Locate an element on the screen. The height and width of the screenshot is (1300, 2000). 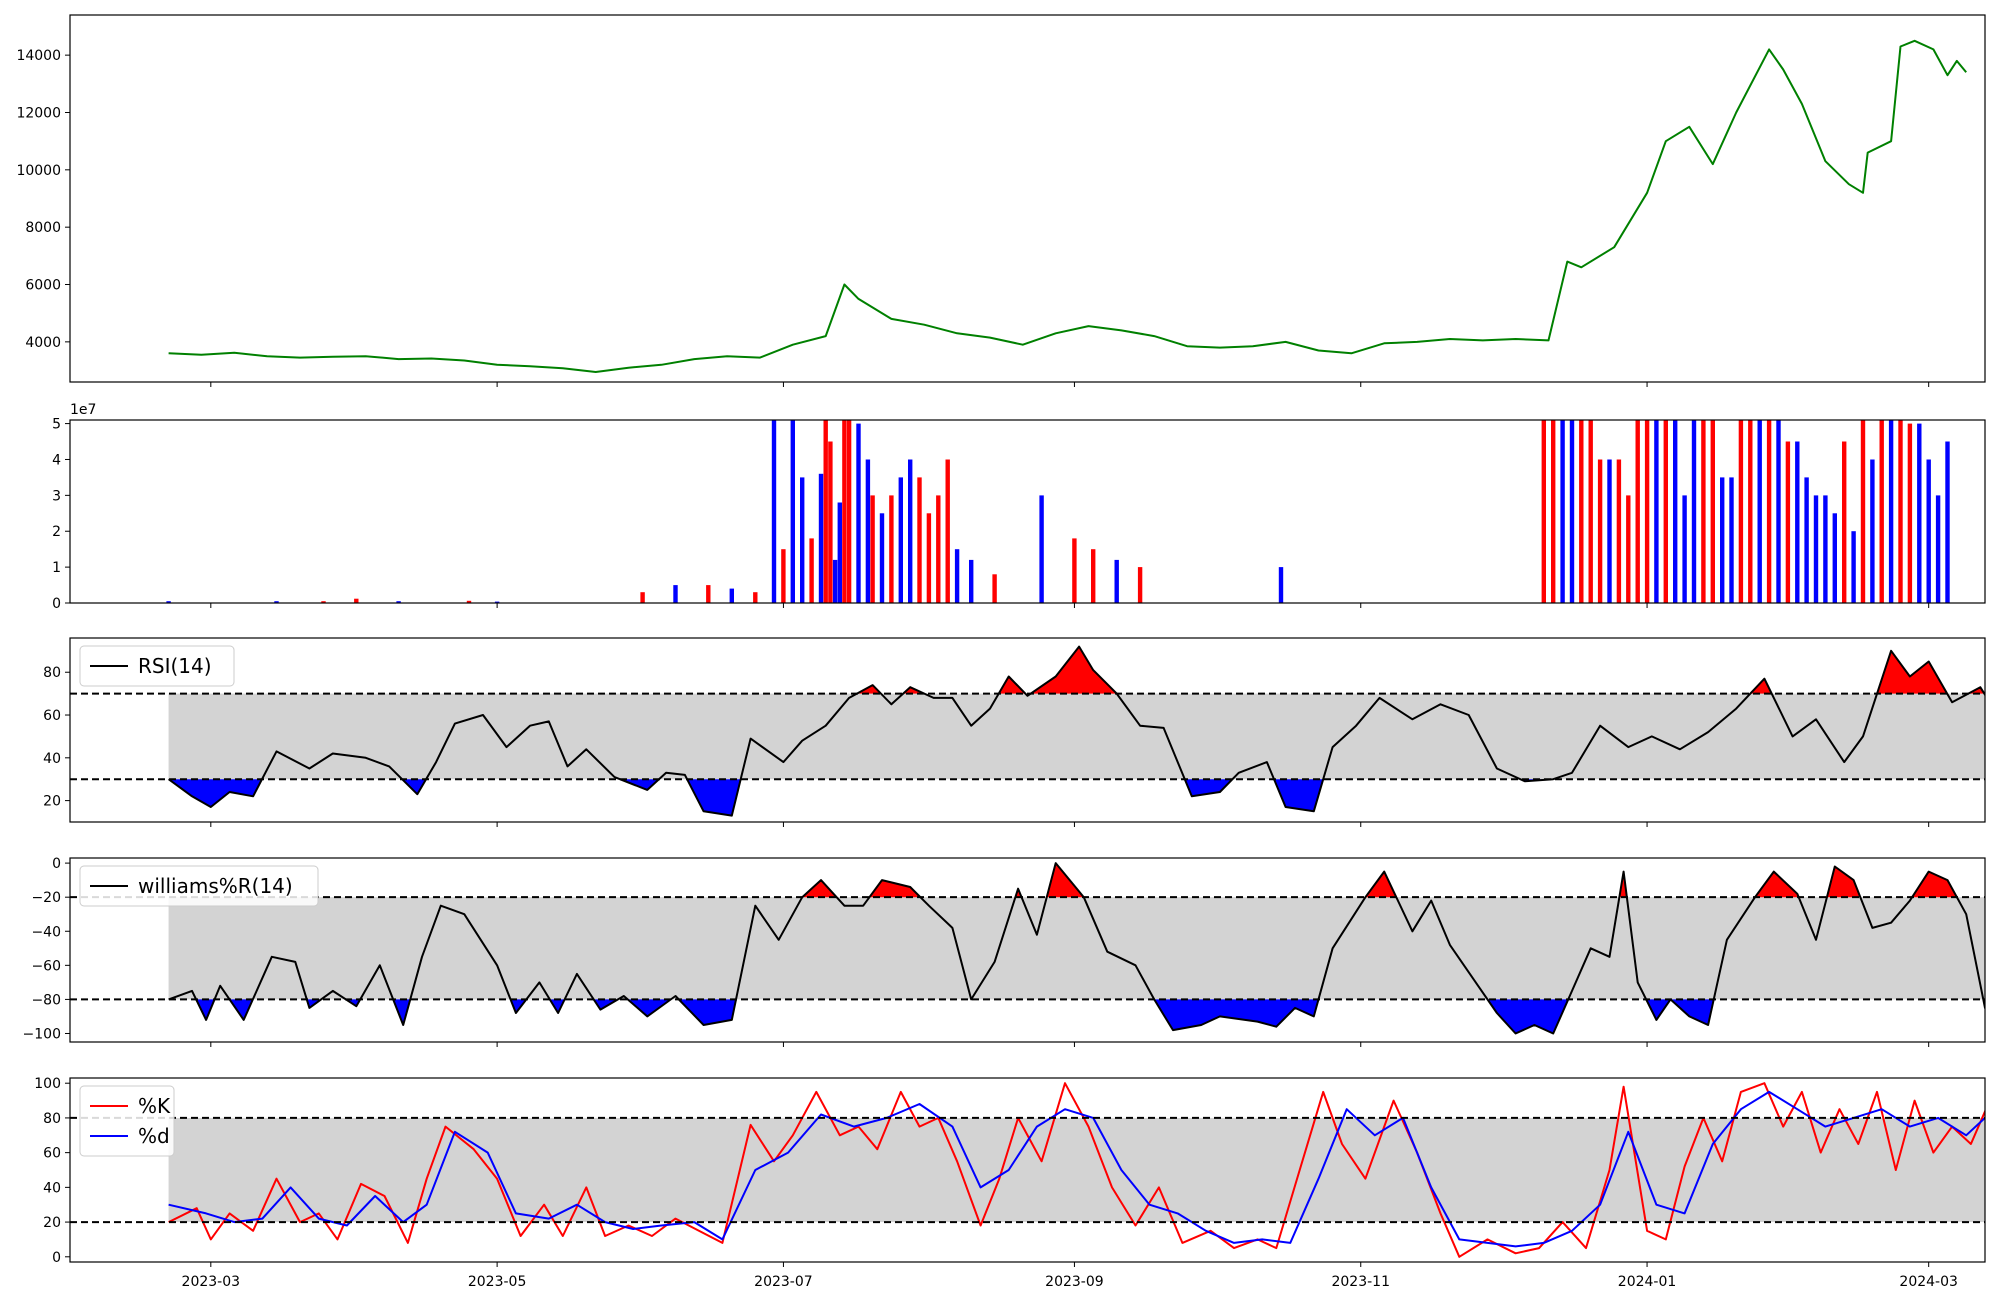
y-tick-label: 8000 is located at coordinates (43, 228).